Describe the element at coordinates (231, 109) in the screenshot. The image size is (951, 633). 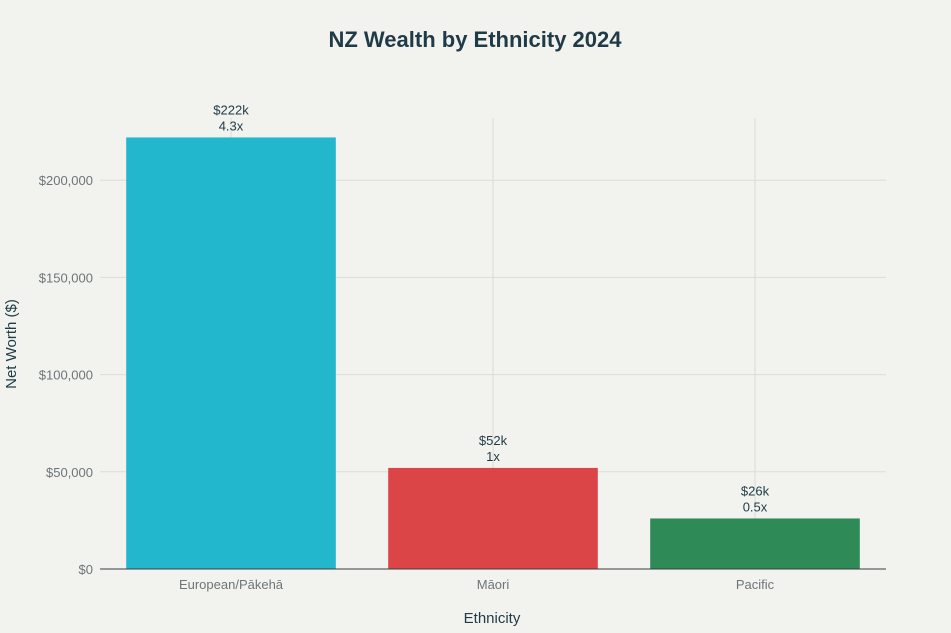
I see `bar-value-label: $222k` at that location.